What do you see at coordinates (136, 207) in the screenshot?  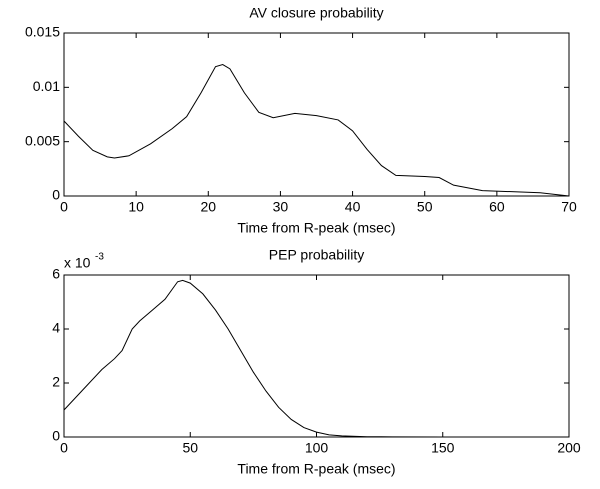 I see `x-tick-label: 10` at bounding box center [136, 207].